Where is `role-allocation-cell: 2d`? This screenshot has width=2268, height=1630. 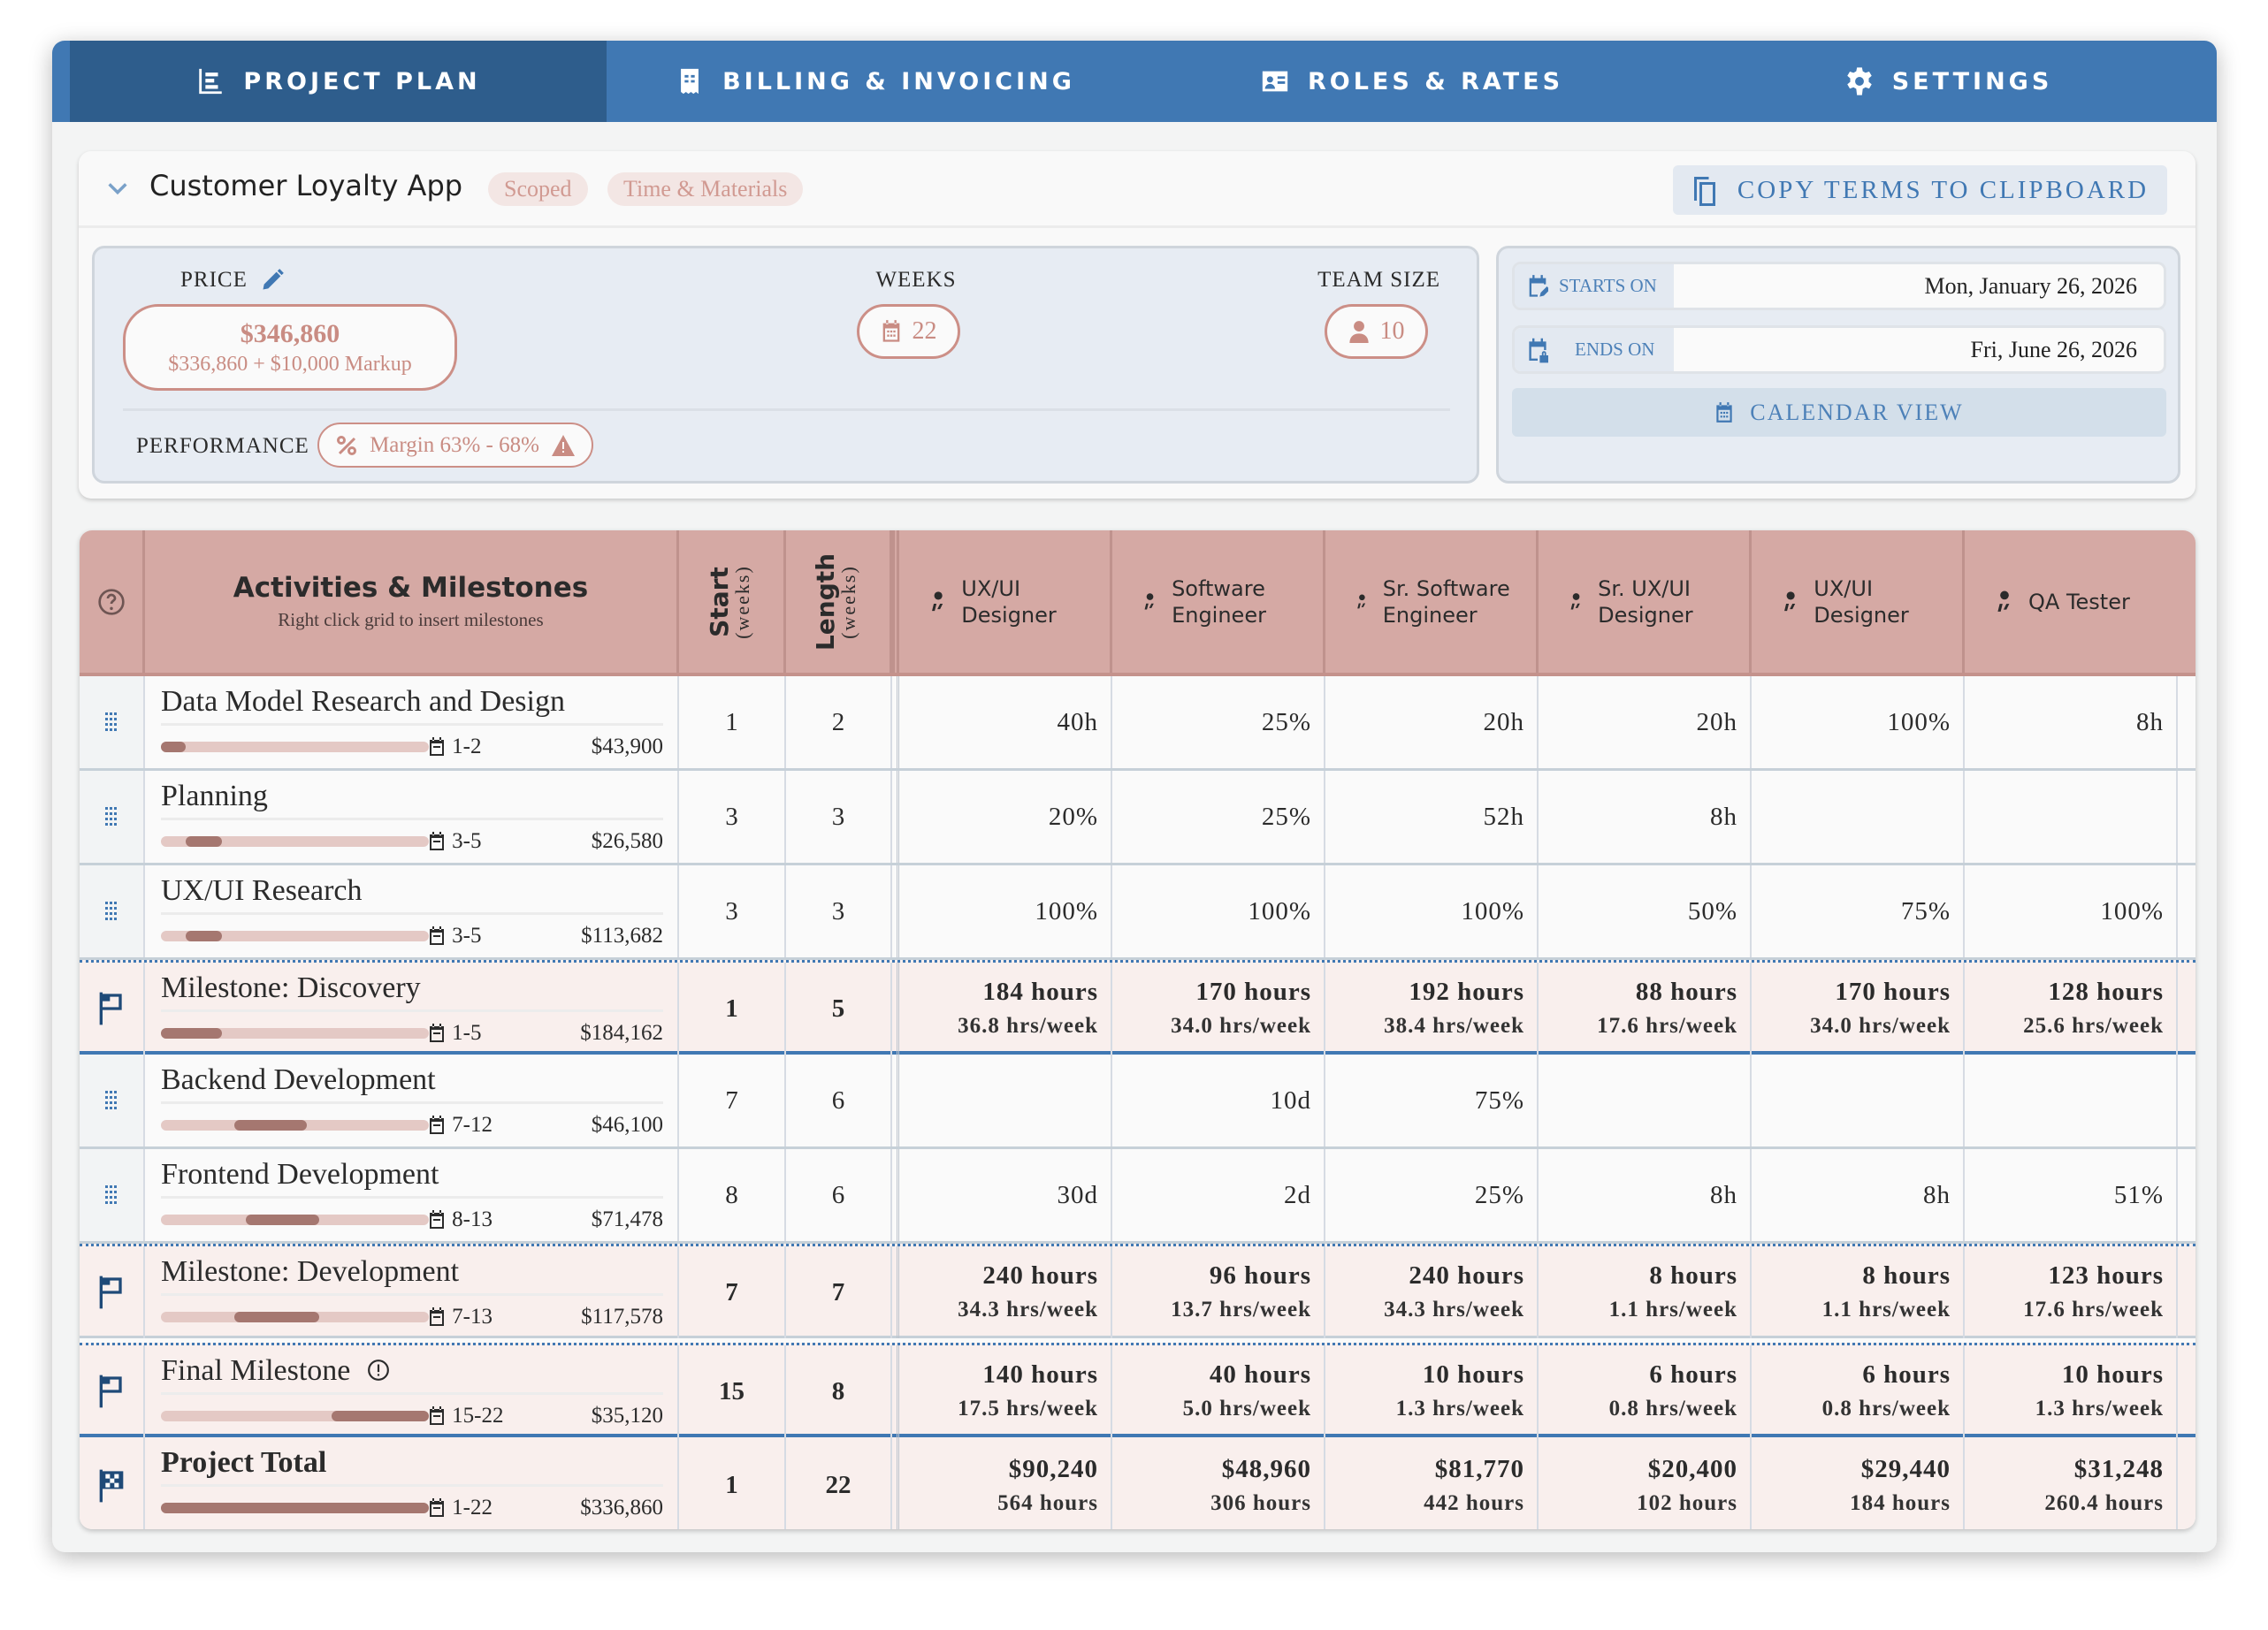
role-allocation-cell: 2d is located at coordinates (1218, 1195).